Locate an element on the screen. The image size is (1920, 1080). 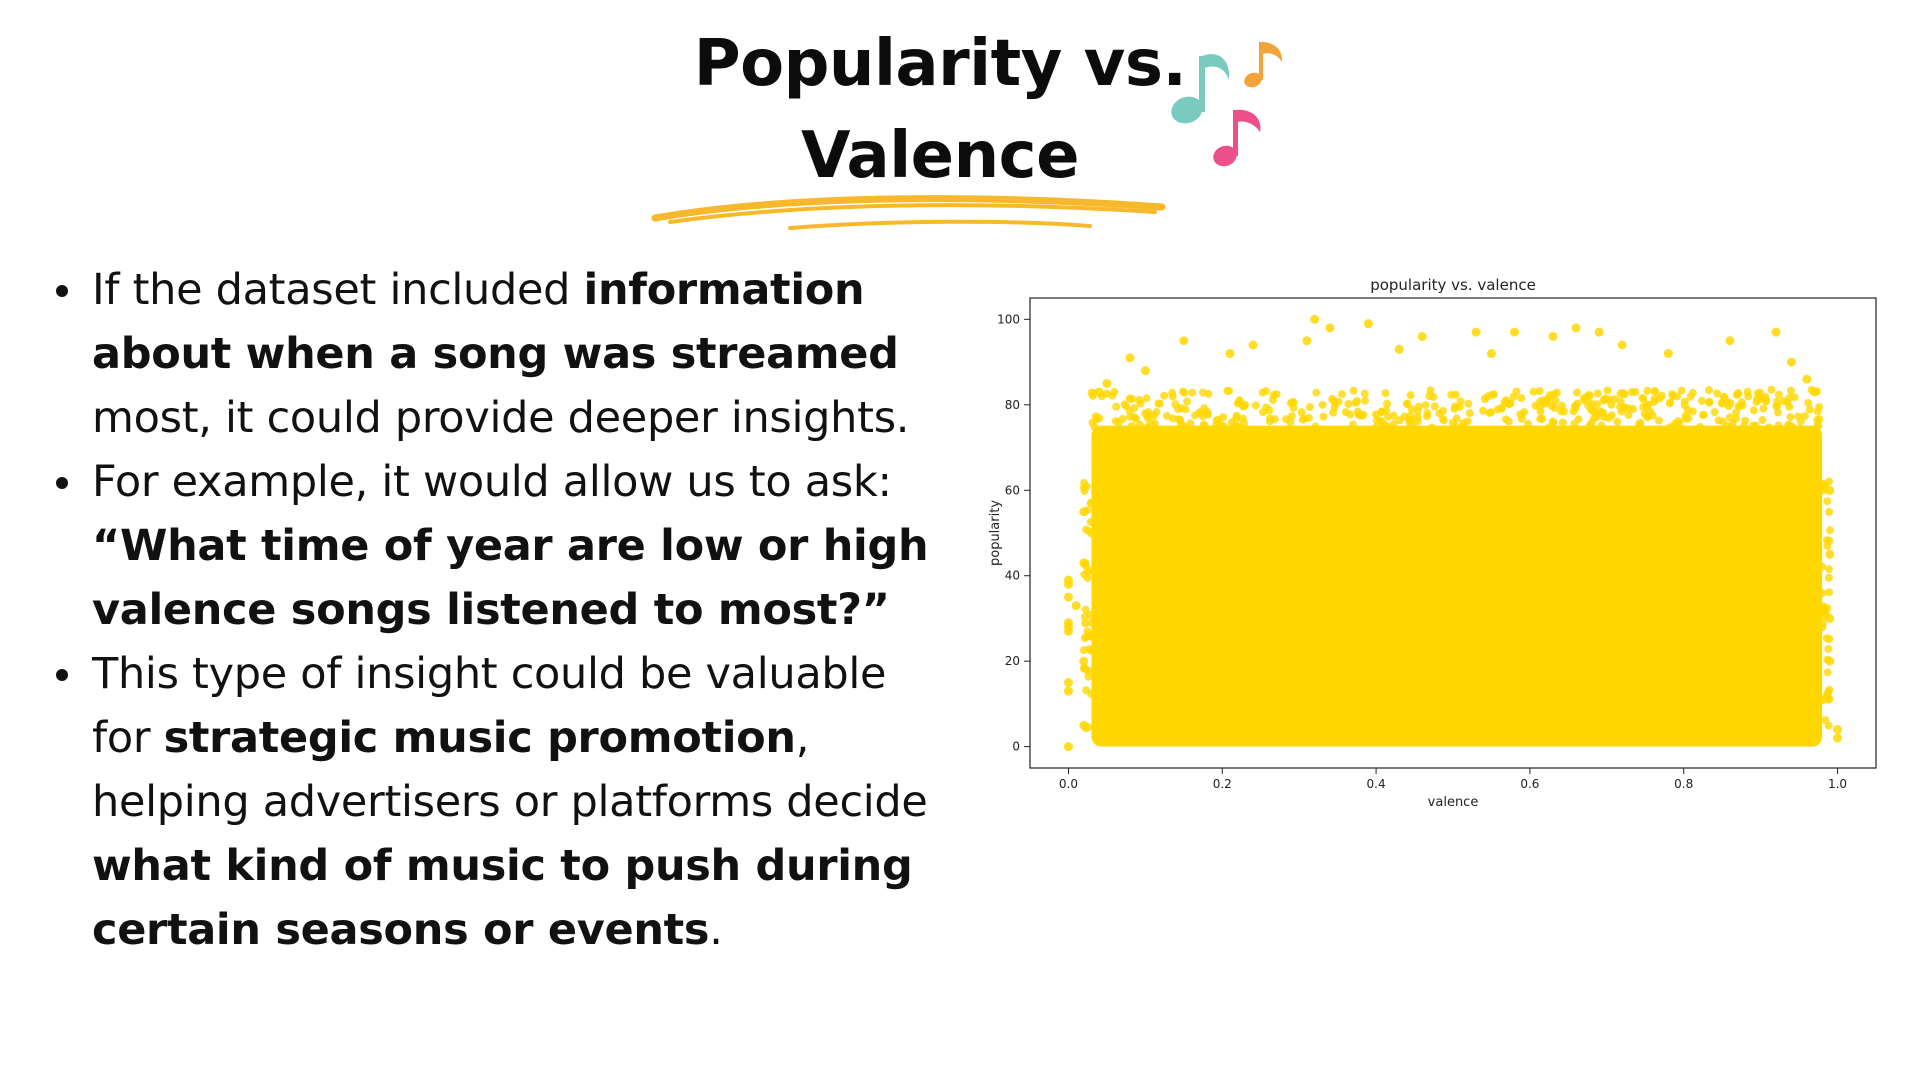
x-tick-label: 0.4 is located at coordinates (1376, 784).